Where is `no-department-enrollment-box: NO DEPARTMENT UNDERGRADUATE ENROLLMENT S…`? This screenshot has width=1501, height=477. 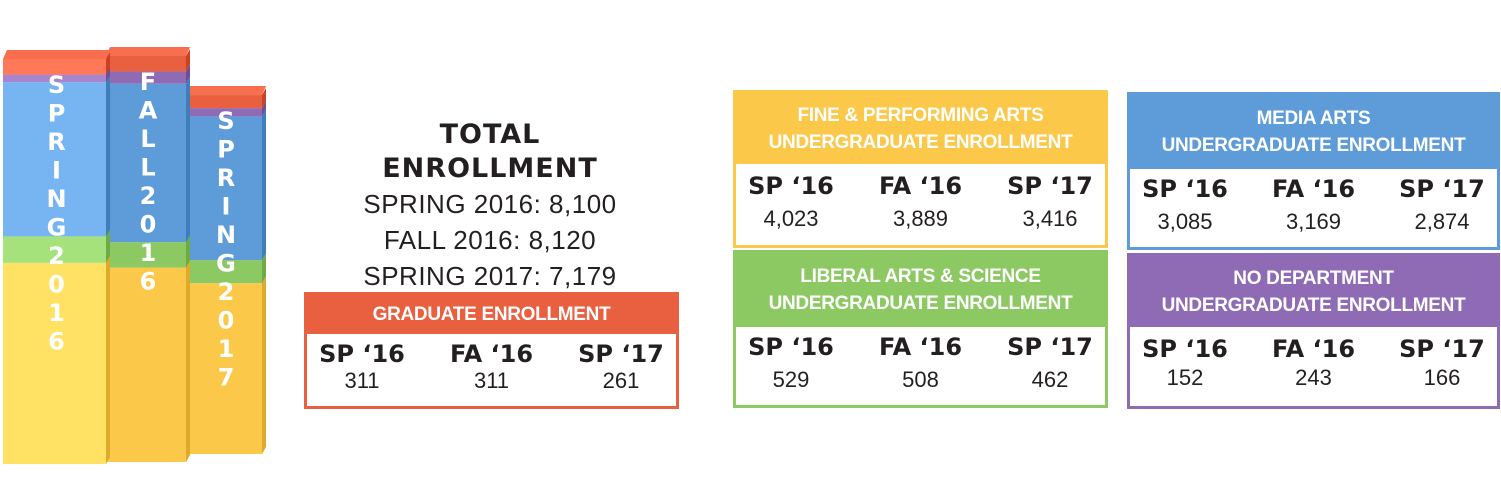 no-department-enrollment-box: NO DEPARTMENT UNDERGRADUATE ENROLLMENT S… is located at coordinates (1313, 331).